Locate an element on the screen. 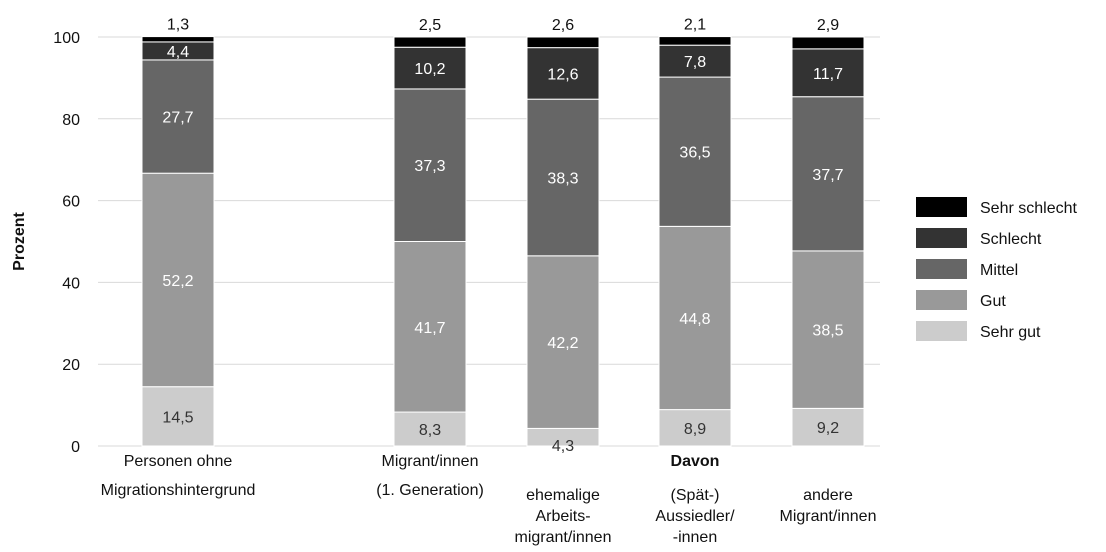 Image resolution: width=1106 pixels, height=552 pixels. legend-label: Sehr schlecht is located at coordinates (1028, 208).